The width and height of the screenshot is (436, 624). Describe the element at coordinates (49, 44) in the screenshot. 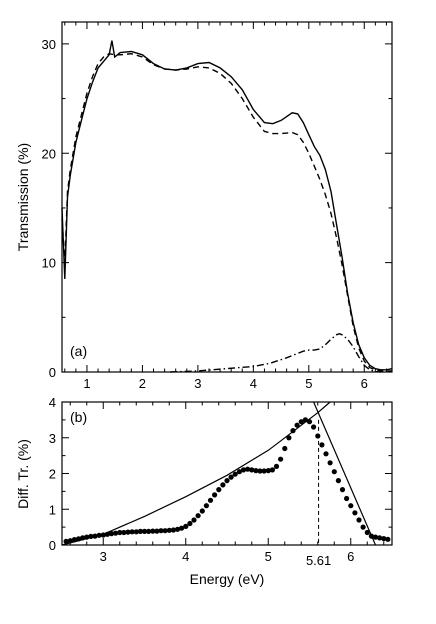

I see `y-tick-label: 30` at that location.